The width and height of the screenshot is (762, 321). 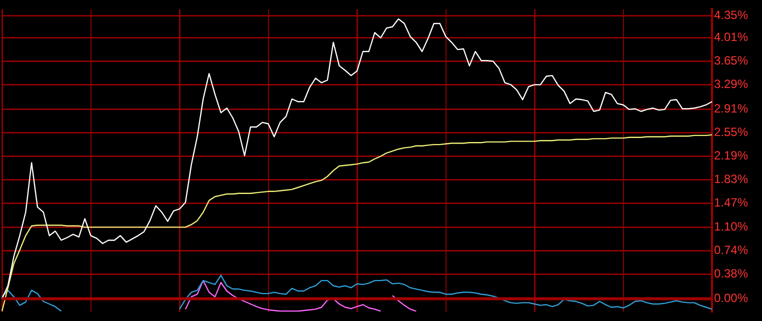 What do you see at coordinates (731, 15) in the screenshot?
I see `y-tick-label: 4.35%` at bounding box center [731, 15].